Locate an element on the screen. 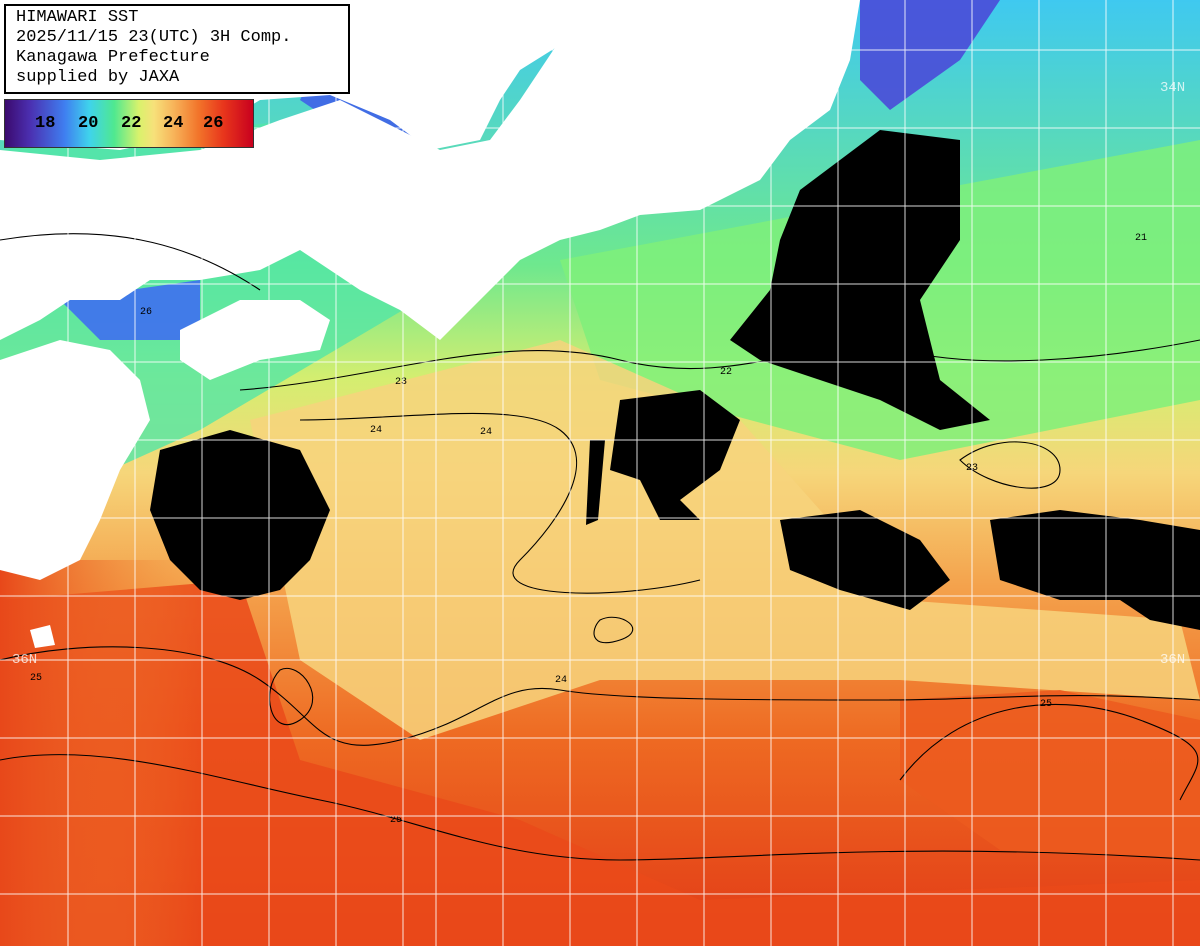 This screenshot has width=1200, height=946. contour-label: 23 is located at coordinates (401, 382).